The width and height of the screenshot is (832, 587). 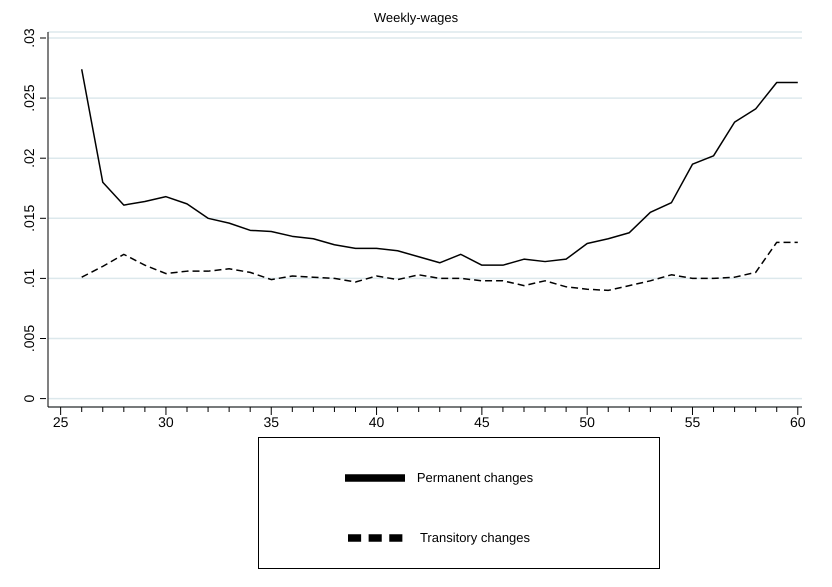 I want to click on y-tick-label: .02, so click(x=29, y=158).